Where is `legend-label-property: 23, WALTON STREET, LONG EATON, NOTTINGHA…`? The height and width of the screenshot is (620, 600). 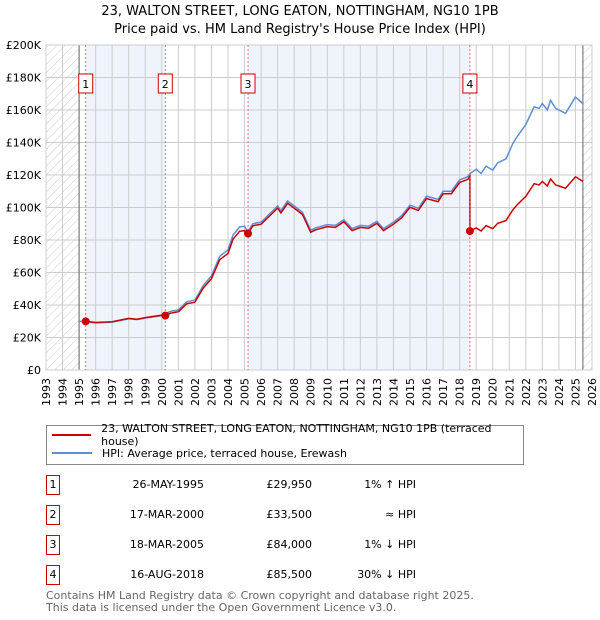 legend-label-property: 23, WALTON STREET, LONG EATON, NOTTINGHA… is located at coordinates (296, 435).